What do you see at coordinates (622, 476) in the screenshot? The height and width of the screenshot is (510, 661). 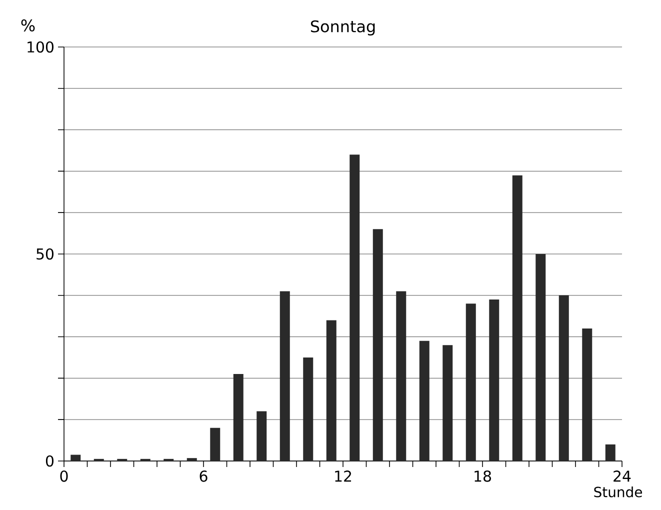 I see `x-tick-label: 24` at bounding box center [622, 476].